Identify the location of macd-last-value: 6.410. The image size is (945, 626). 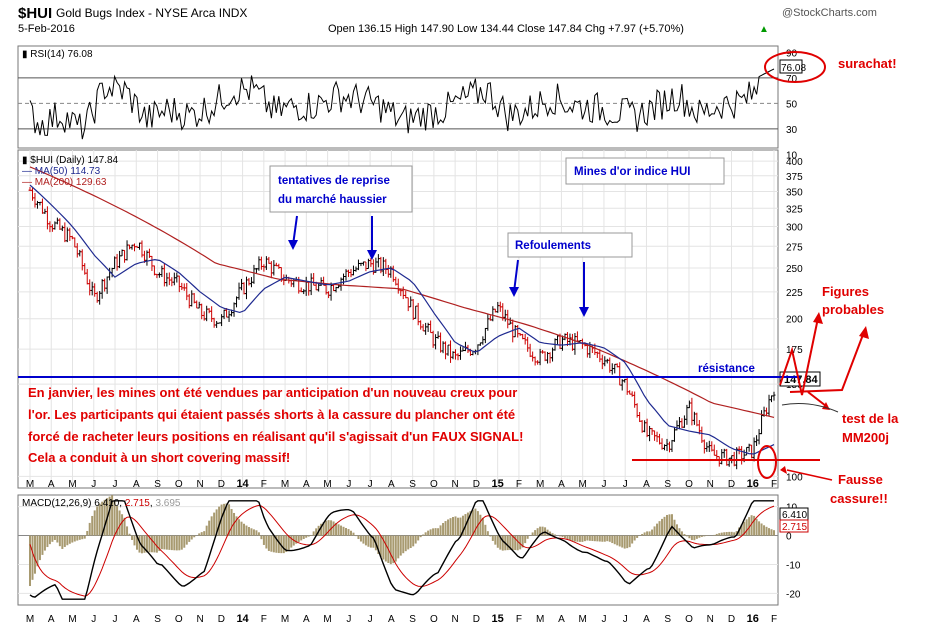
(794, 515).